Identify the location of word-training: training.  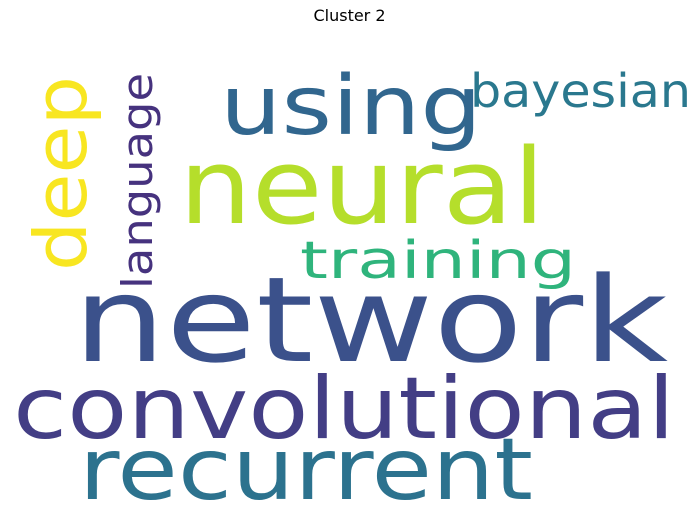
(438, 261).